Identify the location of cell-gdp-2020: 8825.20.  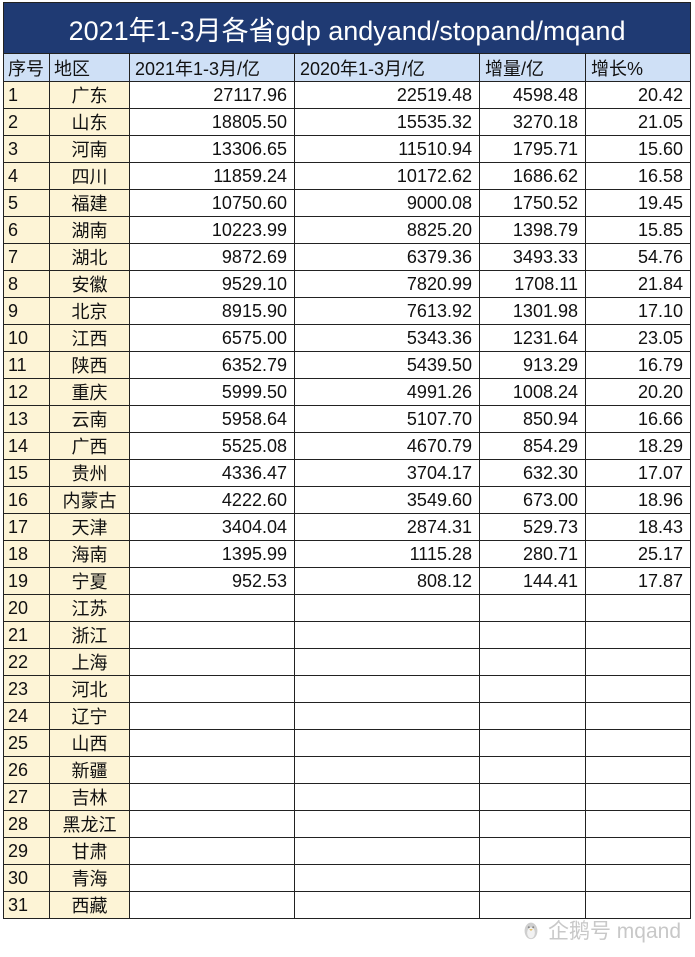
(387, 230).